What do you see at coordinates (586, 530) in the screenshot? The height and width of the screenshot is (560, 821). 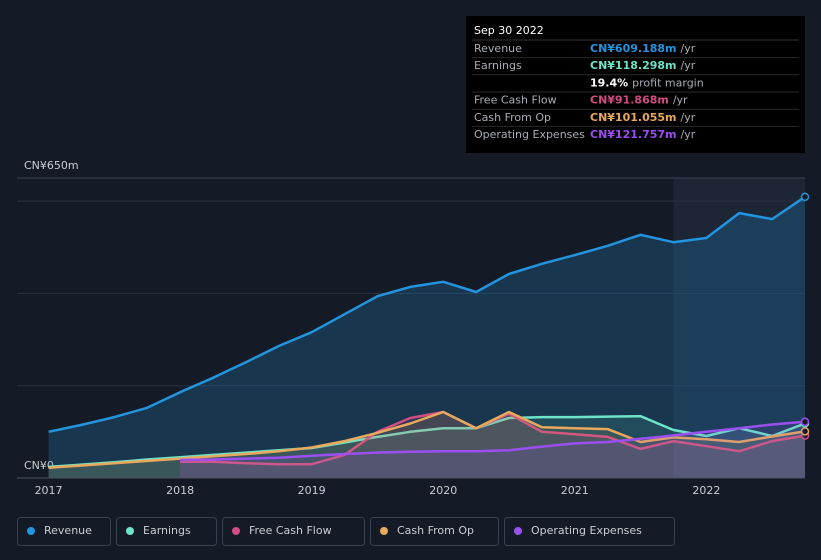 I see `legend-label: Operating Expenses` at bounding box center [586, 530].